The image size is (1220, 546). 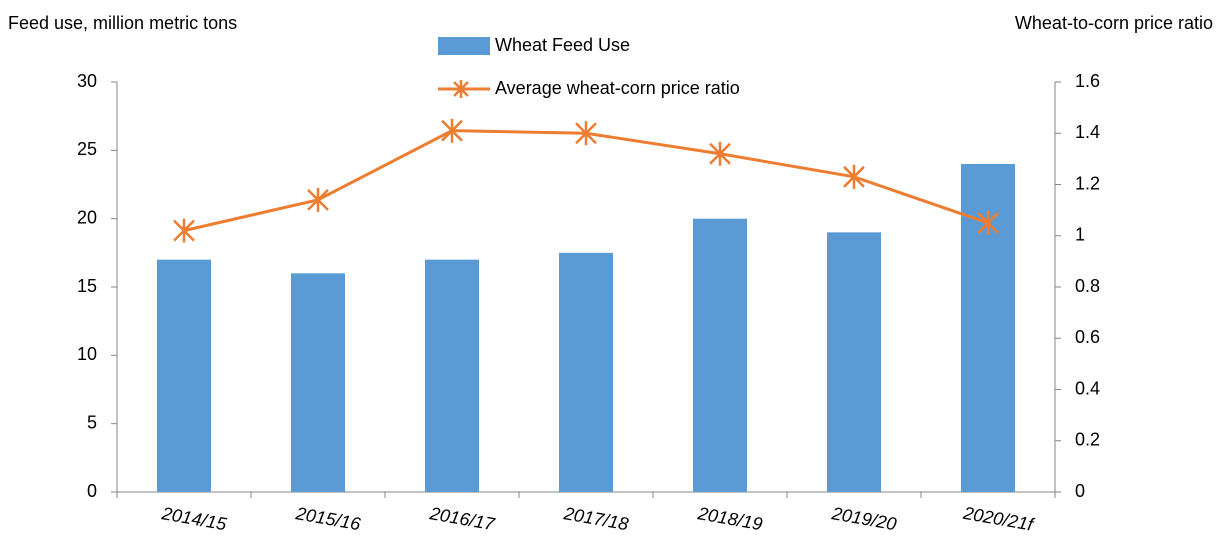 What do you see at coordinates (1087, 81) in the screenshot?
I see `y2-tick-label: 1.6` at bounding box center [1087, 81].